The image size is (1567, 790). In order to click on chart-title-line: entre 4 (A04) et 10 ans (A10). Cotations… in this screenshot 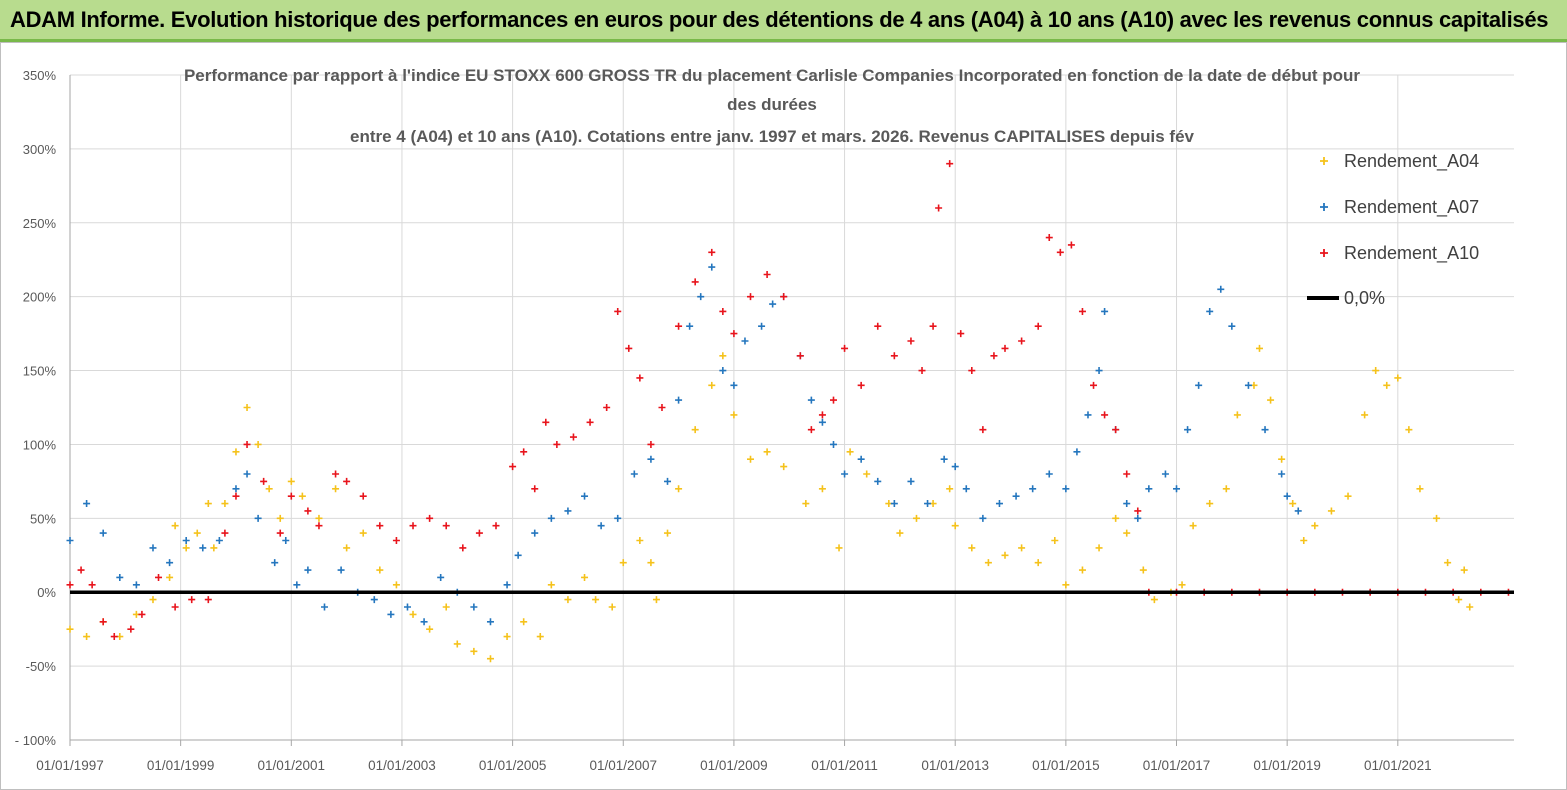, I will do `click(772, 136)`.